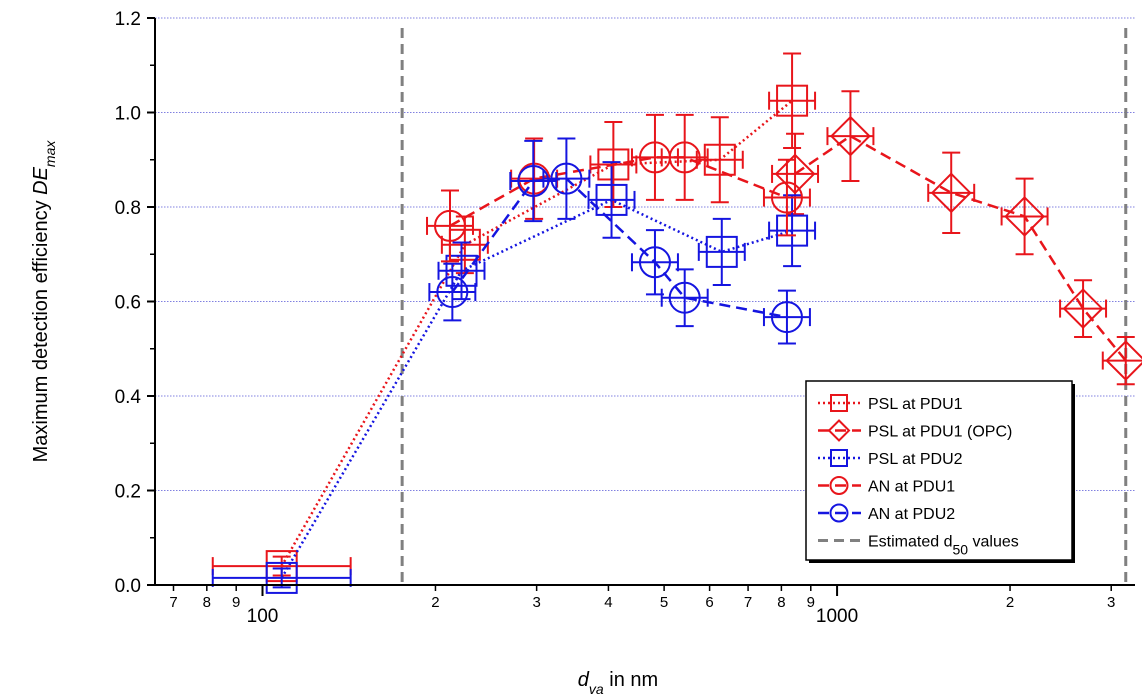 Image resolution: width=1142 pixels, height=699 pixels. Describe the element at coordinates (128, 19) in the screenshot. I see `y-tick-label: 1.2` at that location.